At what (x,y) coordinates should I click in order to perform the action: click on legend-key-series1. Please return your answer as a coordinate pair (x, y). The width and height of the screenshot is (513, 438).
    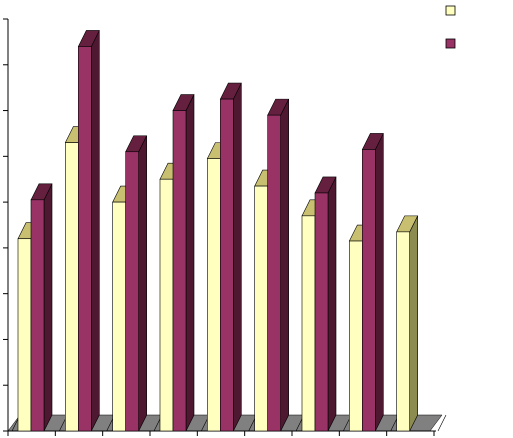
    Looking at the image, I should click on (450, 10).